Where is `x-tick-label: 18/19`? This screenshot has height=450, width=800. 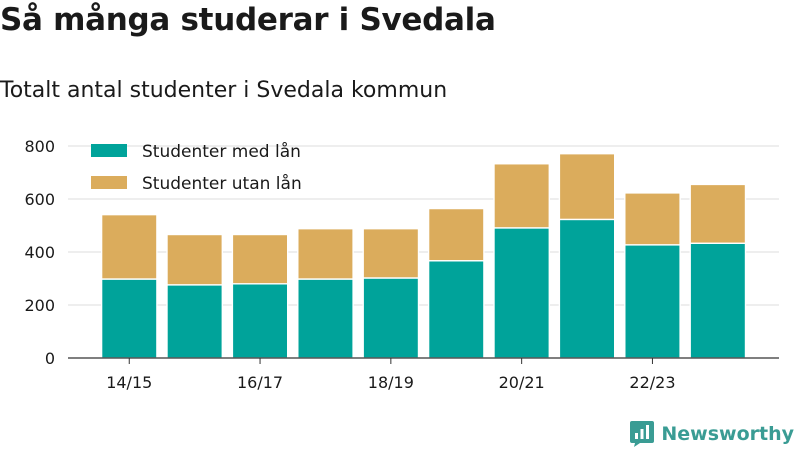 x-tick-label: 18/19 is located at coordinates (391, 382).